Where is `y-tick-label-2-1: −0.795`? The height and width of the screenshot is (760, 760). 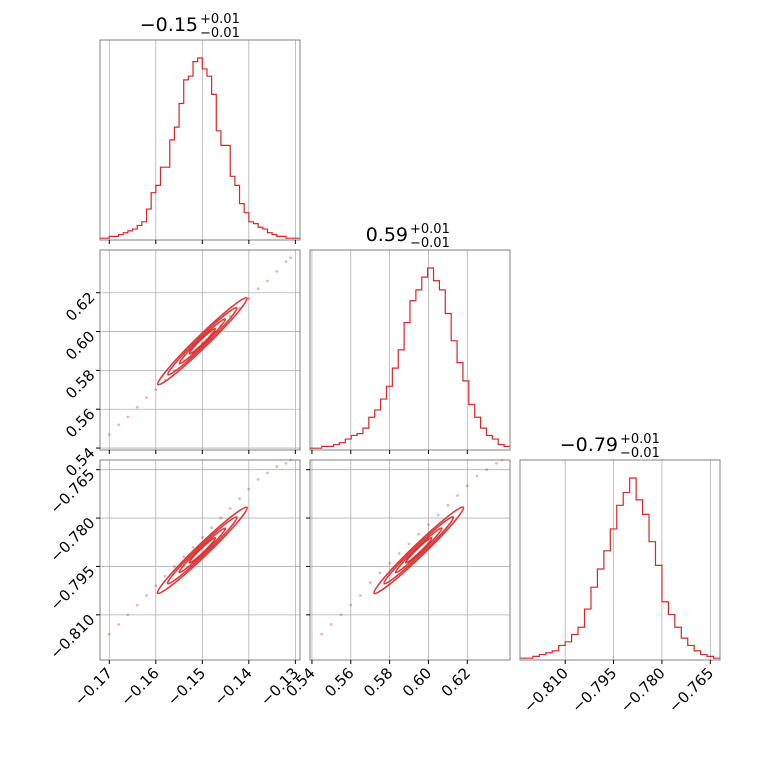
y-tick-label-2-1: −0.795 is located at coordinates (73, 588).